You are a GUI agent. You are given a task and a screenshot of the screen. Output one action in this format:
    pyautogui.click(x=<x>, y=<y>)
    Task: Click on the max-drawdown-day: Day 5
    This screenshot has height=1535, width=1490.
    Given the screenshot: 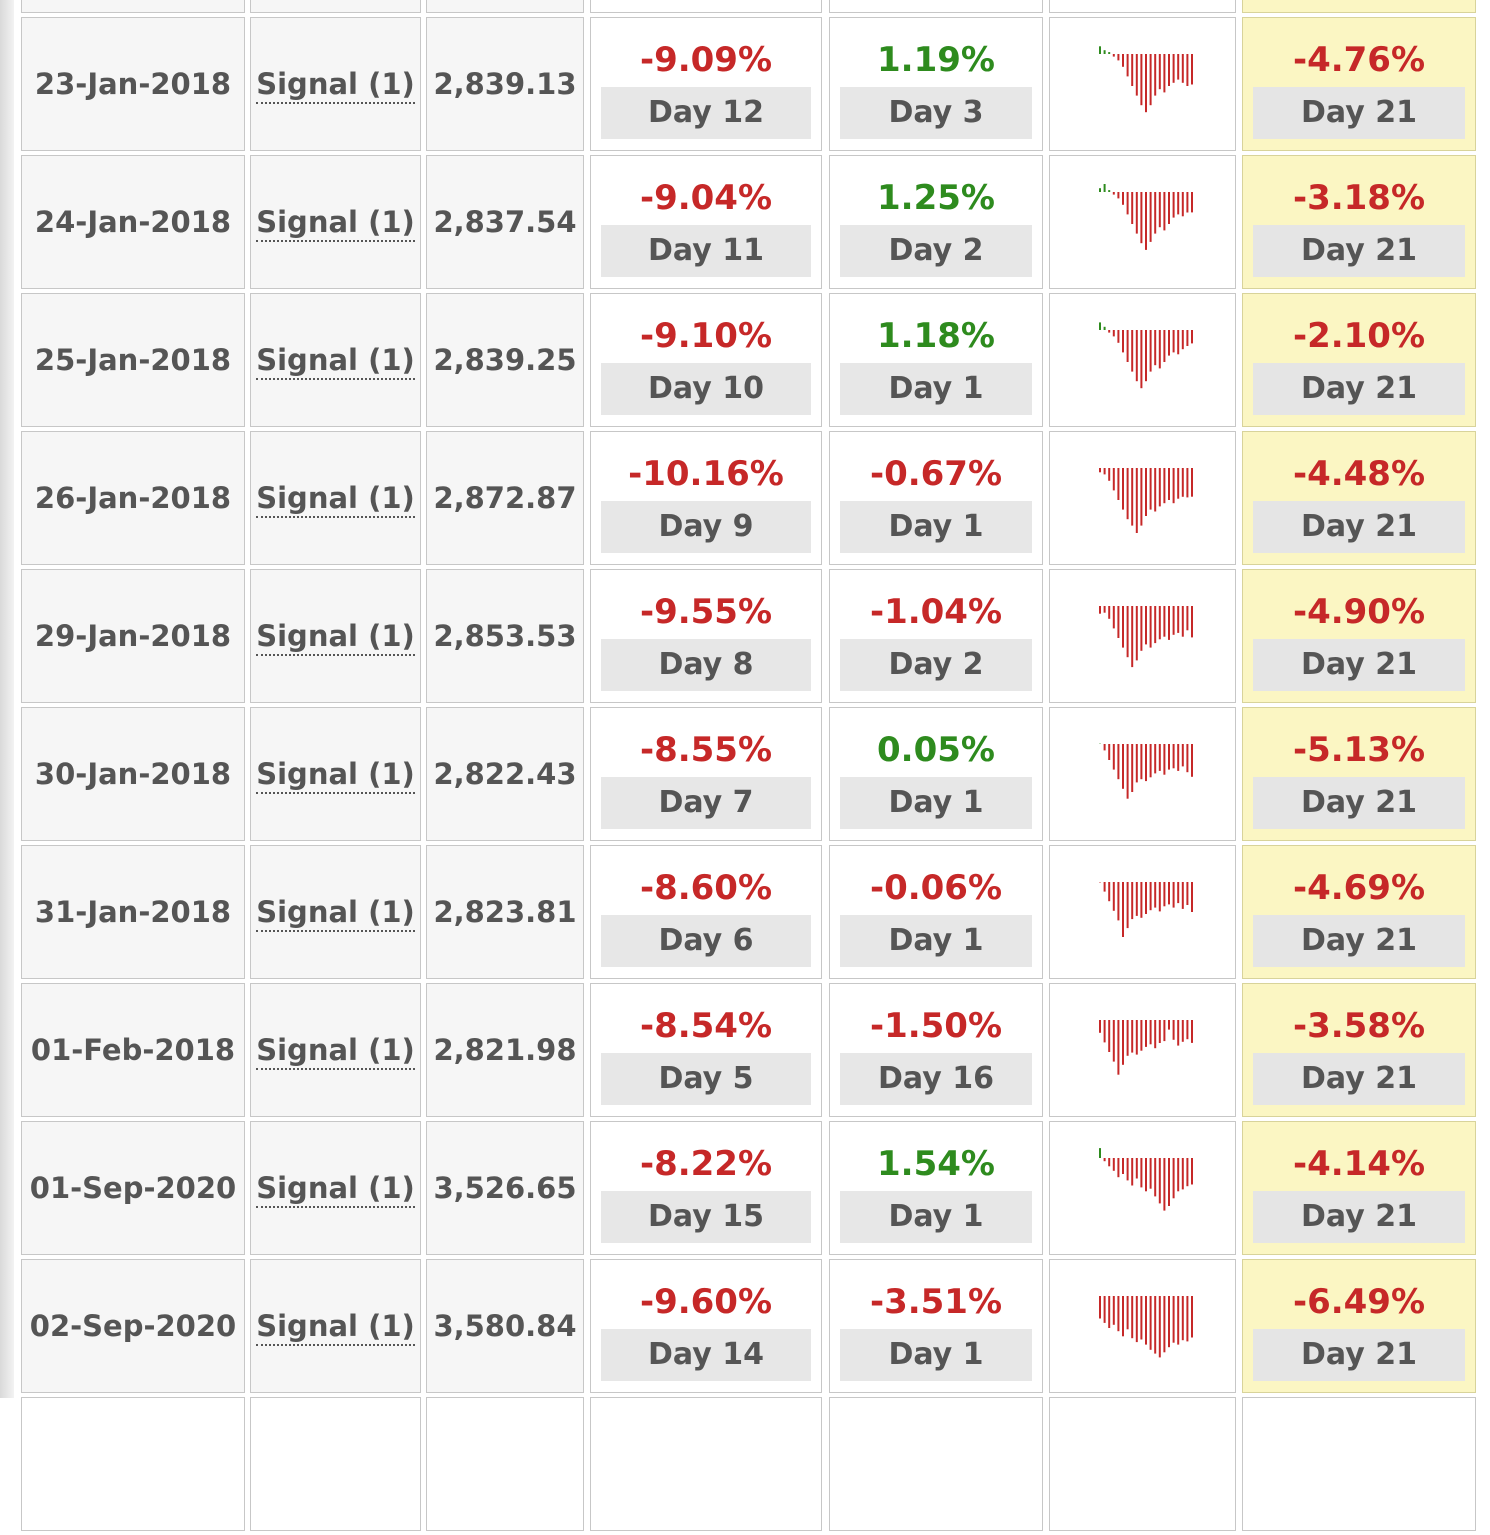 What is the action you would take?
    pyautogui.click(x=706, y=1079)
    